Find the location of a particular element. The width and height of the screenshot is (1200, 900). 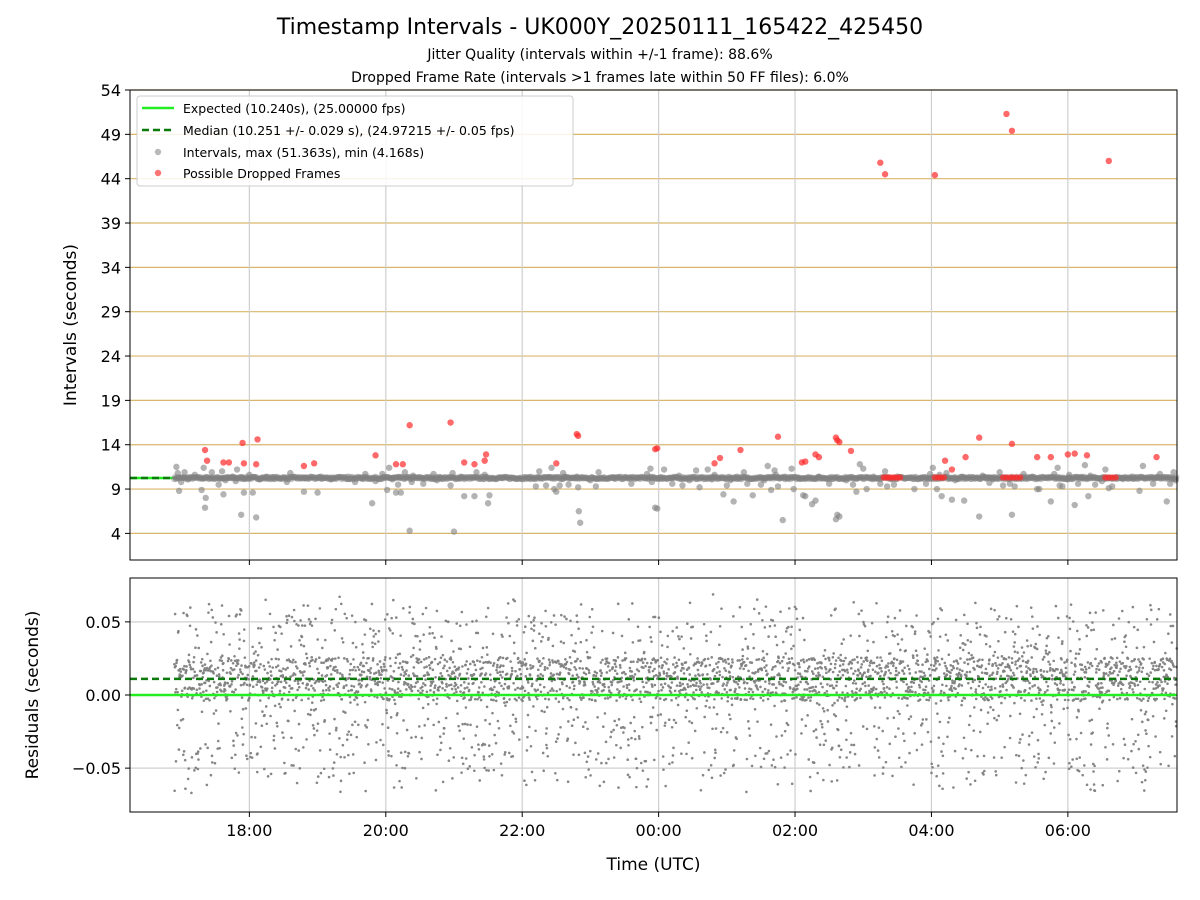

intervals-y-tick-label: 14 is located at coordinates (111, 445).